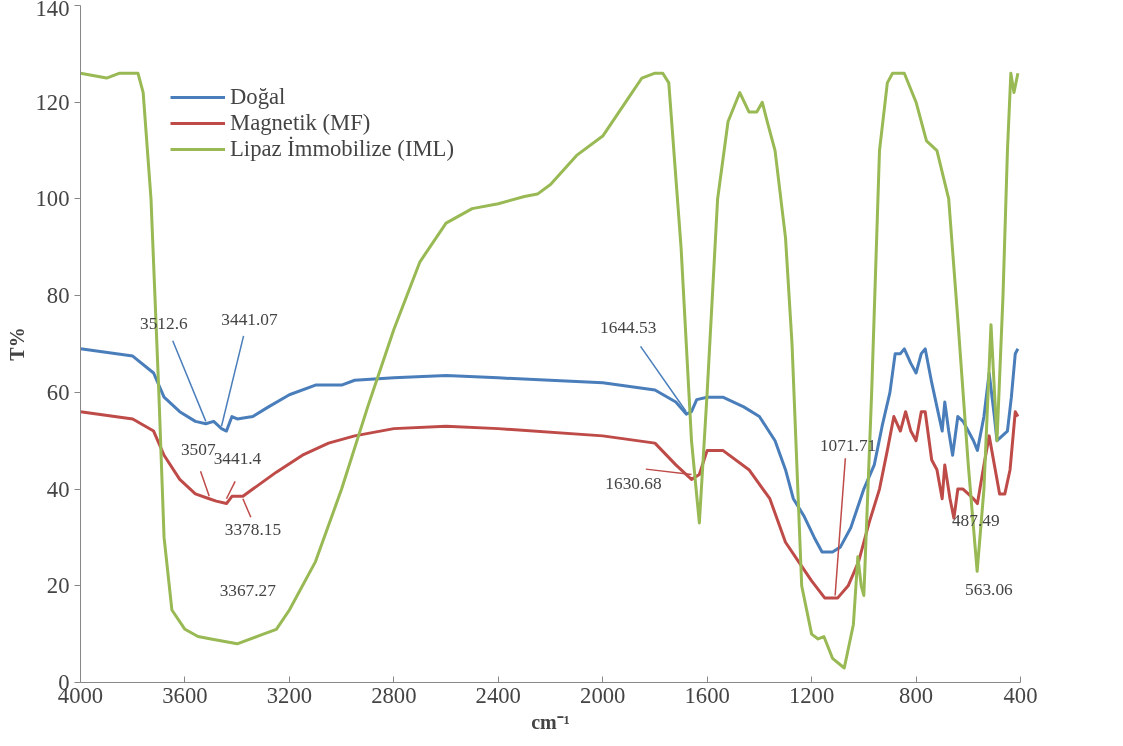  What do you see at coordinates (248, 591) in the screenshot?
I see `annotation: 3367.27` at bounding box center [248, 591].